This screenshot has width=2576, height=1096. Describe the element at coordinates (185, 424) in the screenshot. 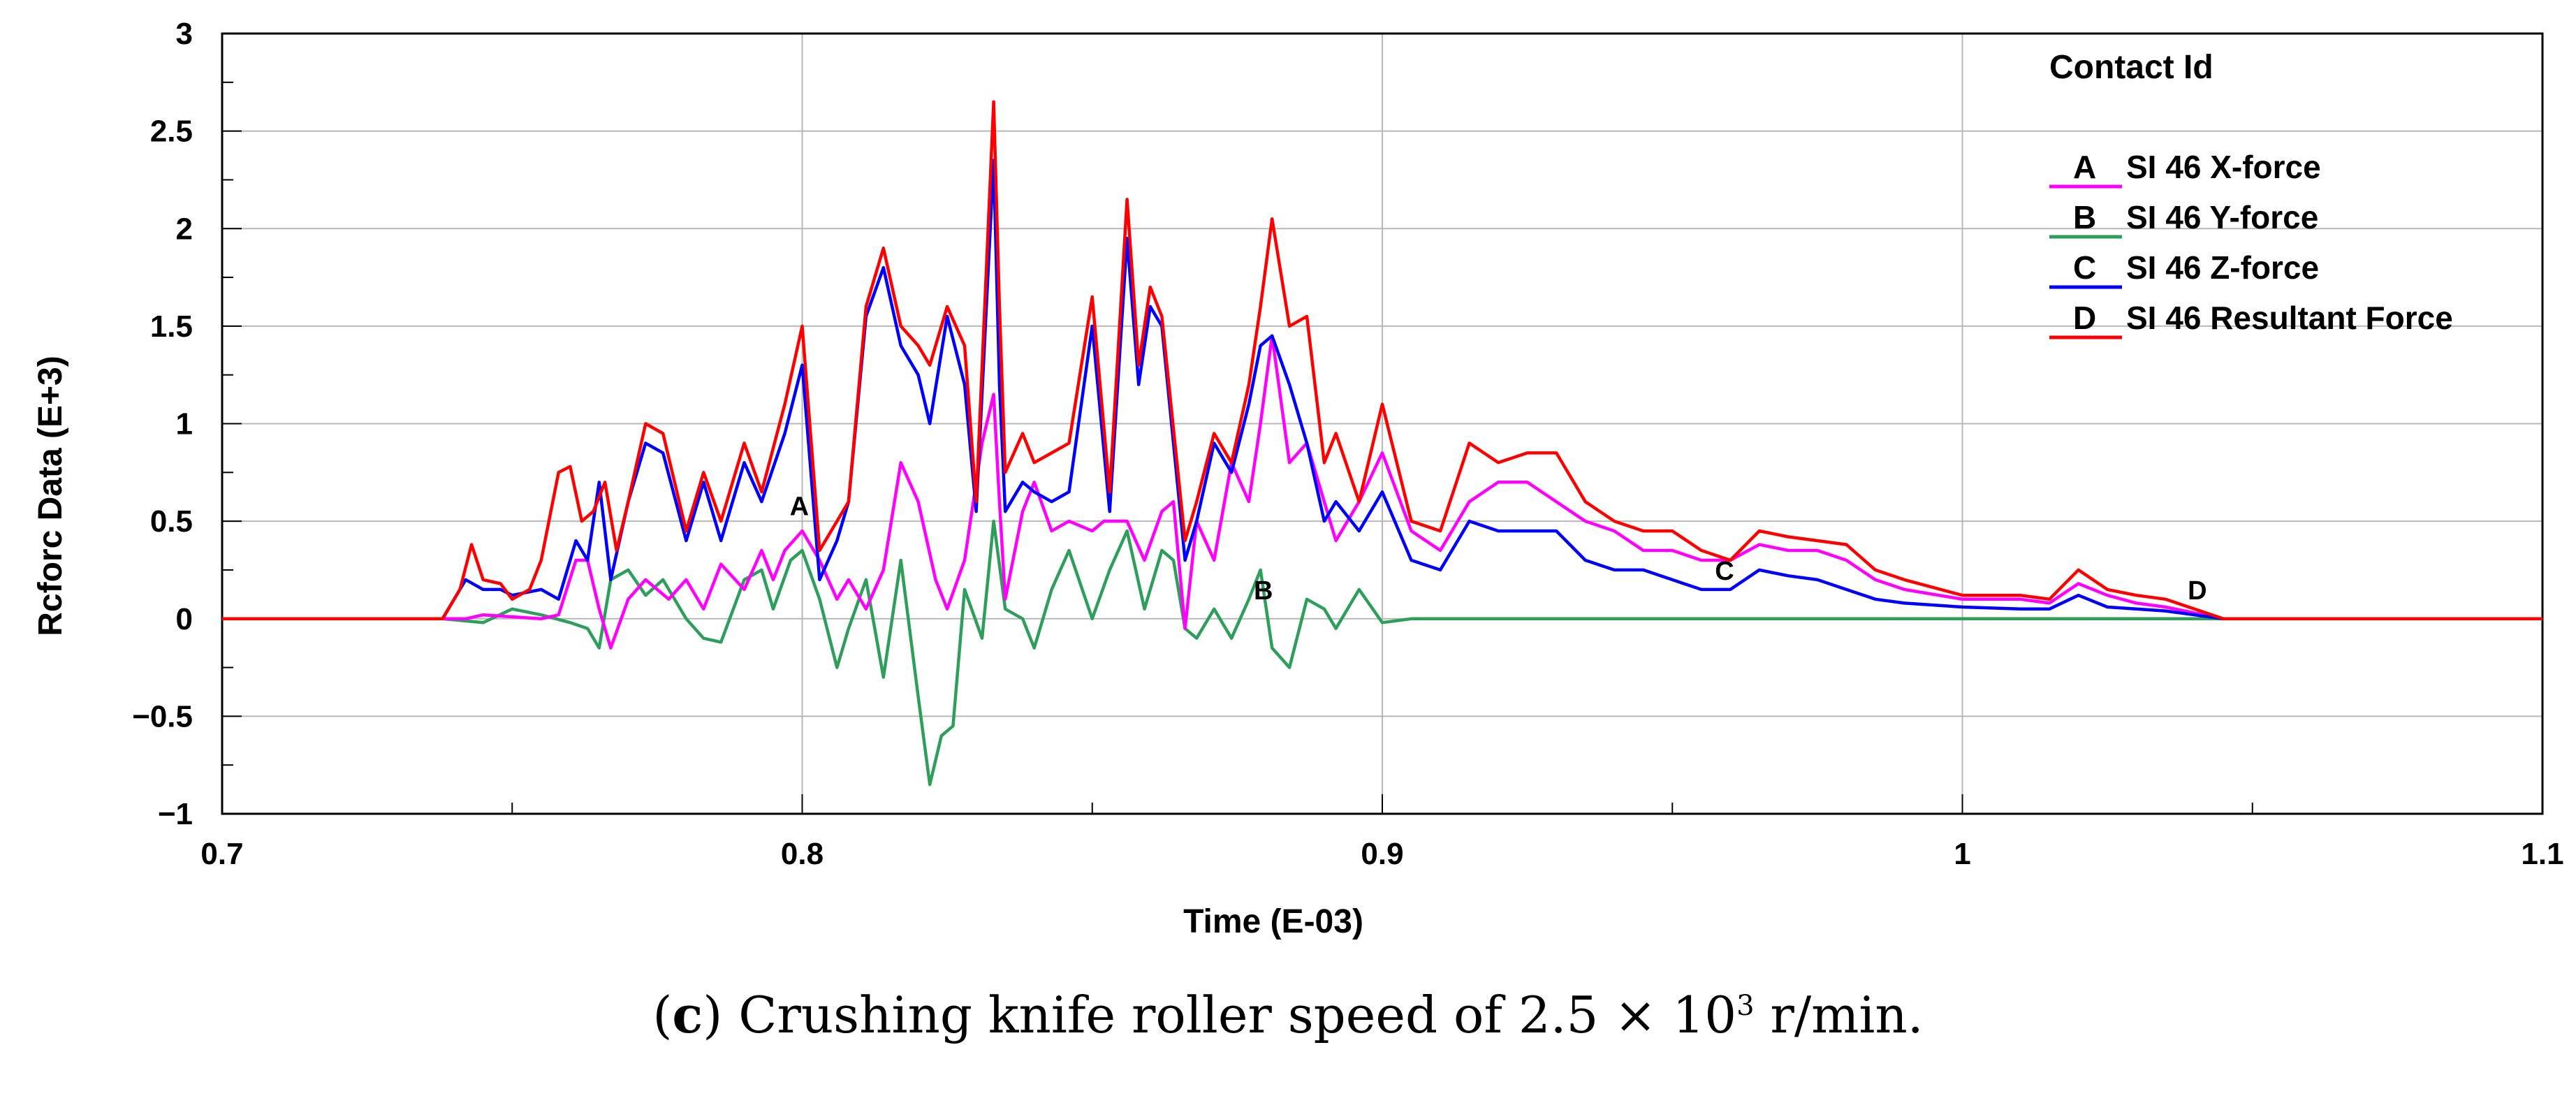

I see `y-tick-label: 1` at that location.